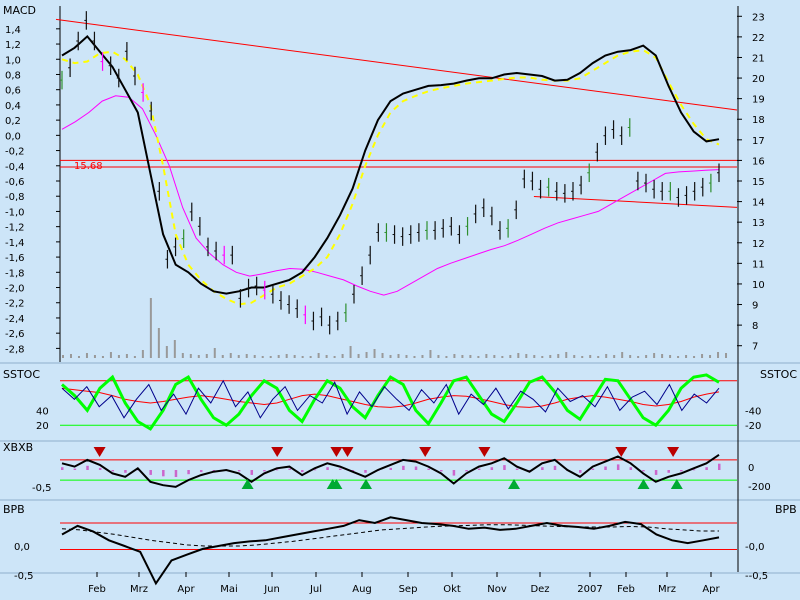  What do you see at coordinates (390, 535) in the screenshot?
I see `bpb-dashed` at bounding box center [390, 535].